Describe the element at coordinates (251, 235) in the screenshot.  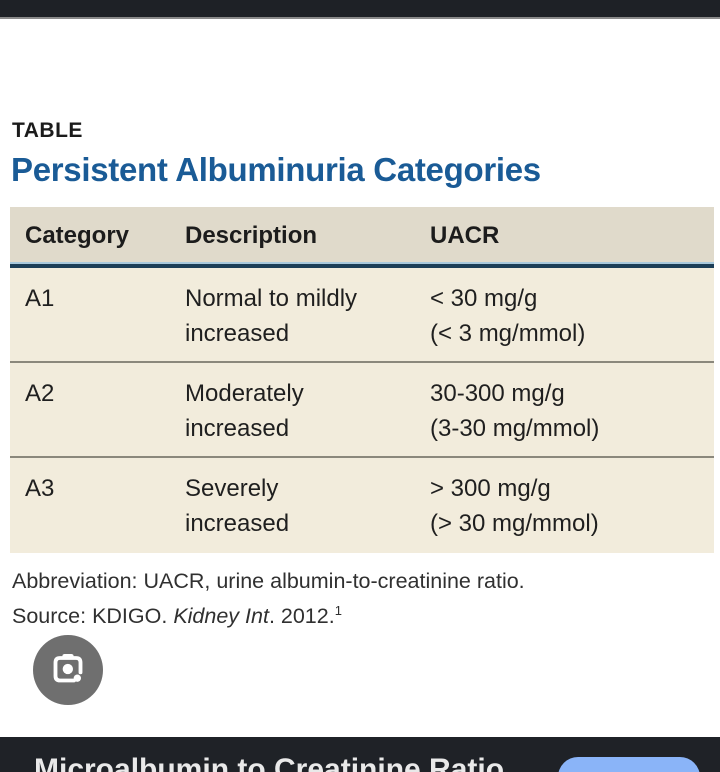
I see `column-header-description: Description` at that location.